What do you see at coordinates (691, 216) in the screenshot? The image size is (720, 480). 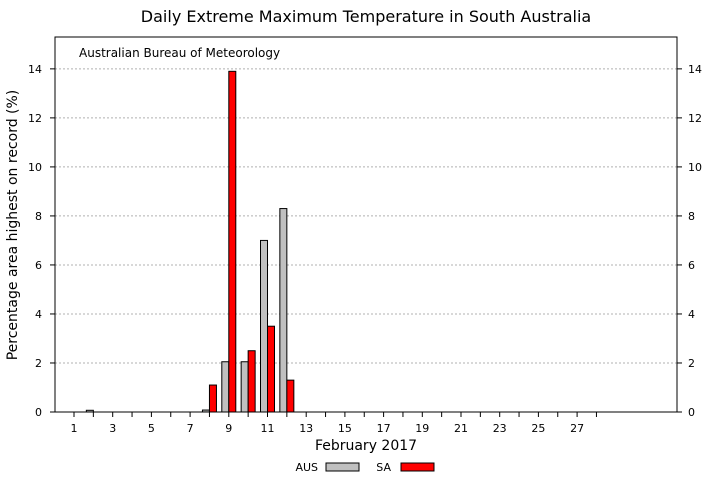 I see `y-tick-label-right: 8` at bounding box center [691, 216].